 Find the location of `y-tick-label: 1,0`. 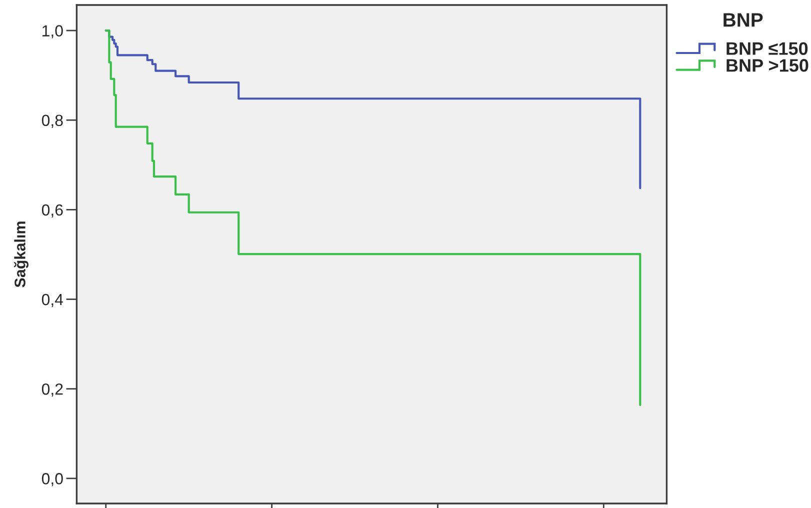

y-tick-label: 1,0 is located at coordinates (52, 31).